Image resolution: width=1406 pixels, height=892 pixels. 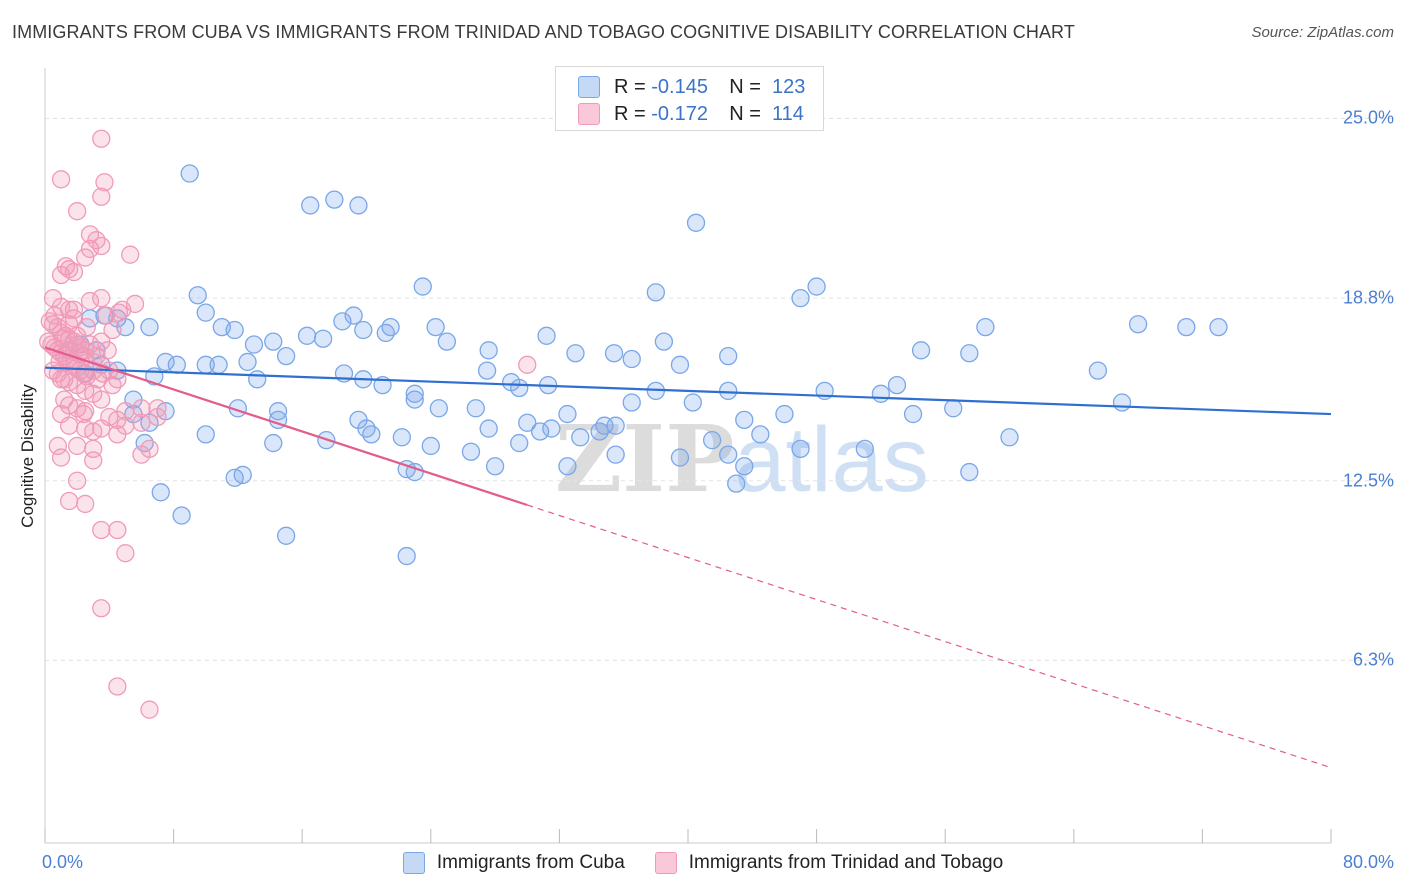 What do you see at coordinates (63, 862) in the screenshot?
I see `x-tick-label-0: 0.0%` at bounding box center [63, 862].